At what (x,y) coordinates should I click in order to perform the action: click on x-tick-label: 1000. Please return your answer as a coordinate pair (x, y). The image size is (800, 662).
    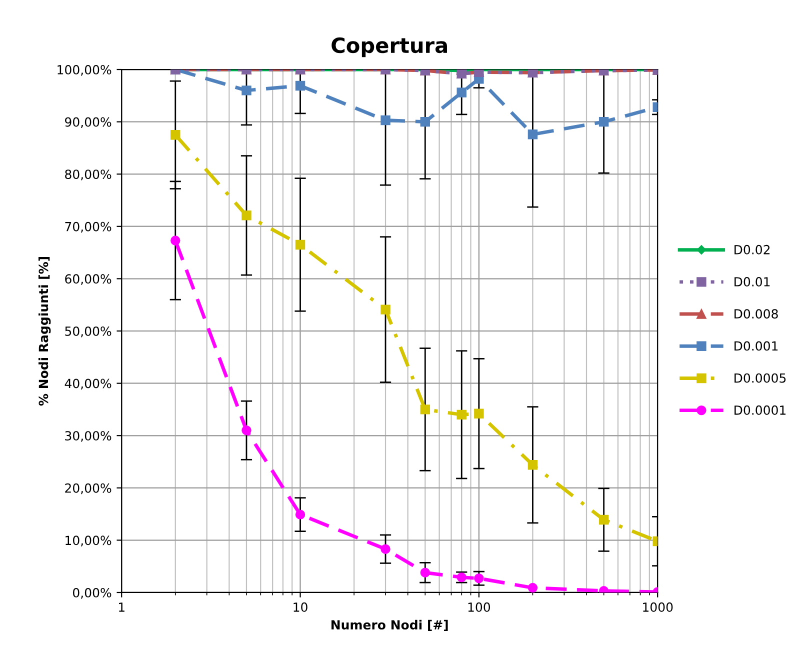
    Looking at the image, I should click on (658, 607).